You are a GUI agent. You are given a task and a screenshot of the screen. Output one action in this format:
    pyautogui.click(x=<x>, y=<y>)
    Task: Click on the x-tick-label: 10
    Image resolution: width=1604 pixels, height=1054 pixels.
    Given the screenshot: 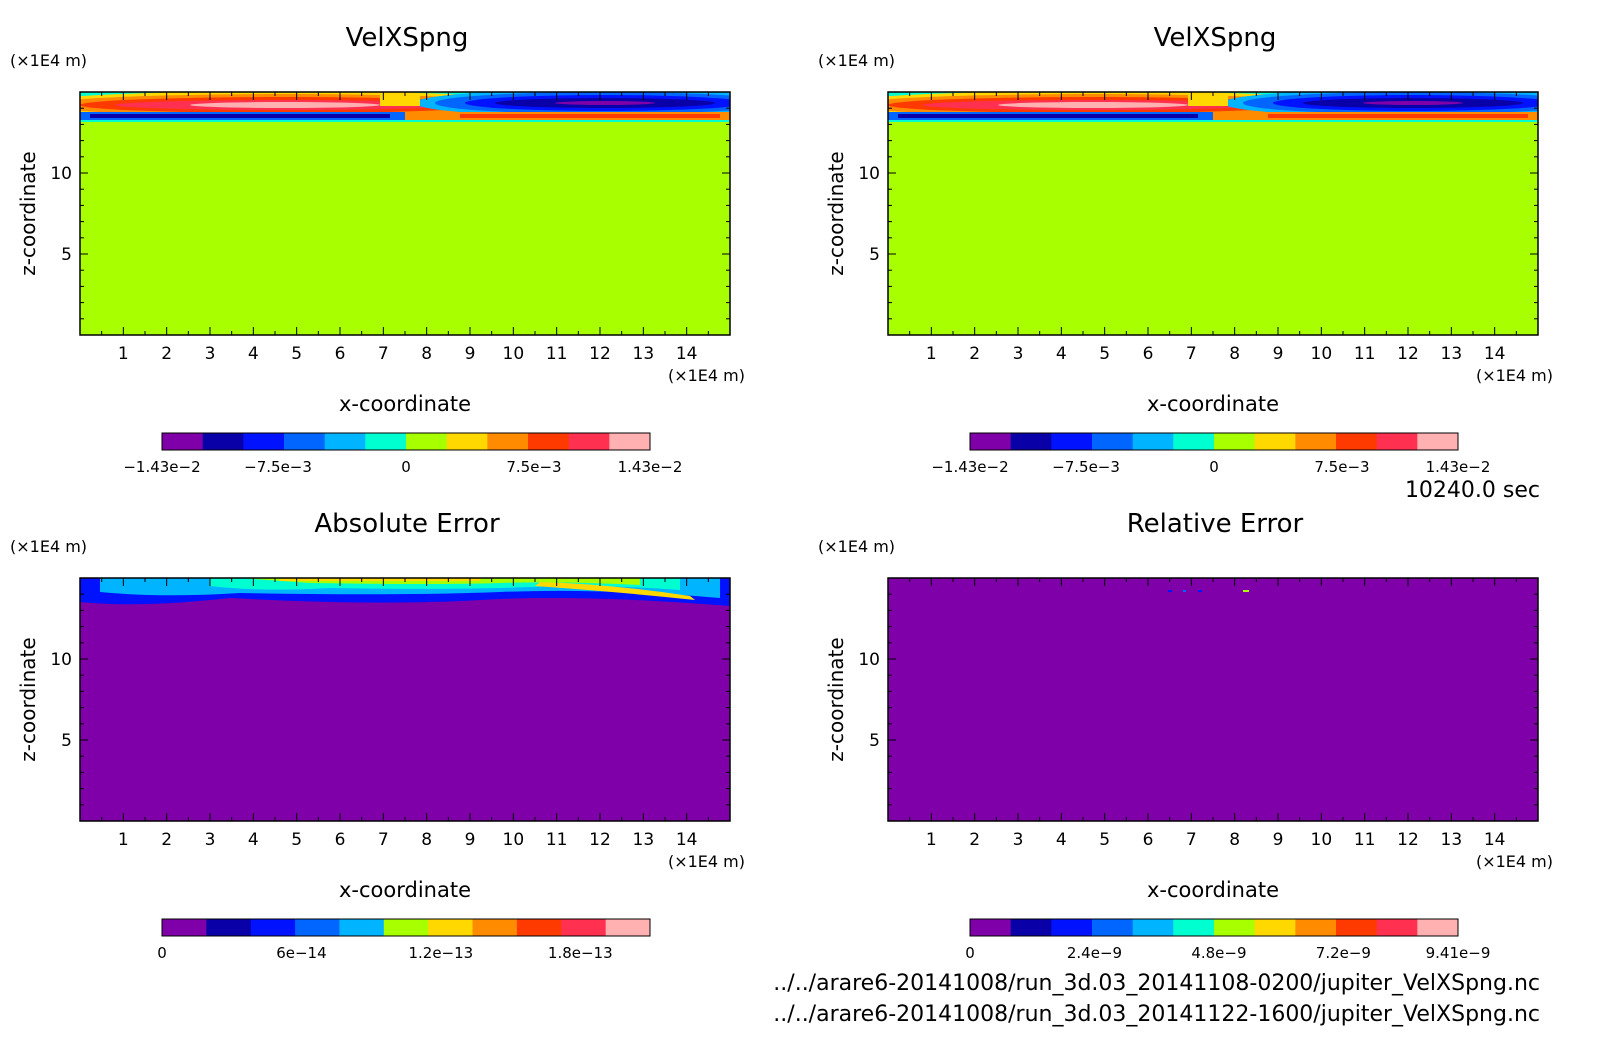 What is the action you would take?
    pyautogui.click(x=514, y=840)
    